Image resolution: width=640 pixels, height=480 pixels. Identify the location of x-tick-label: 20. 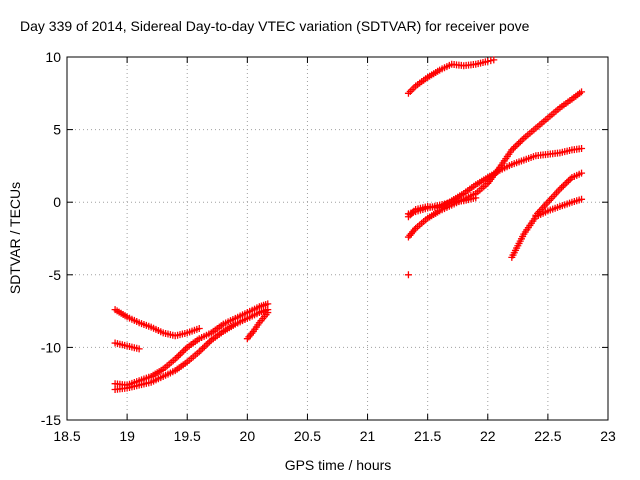
(248, 436).